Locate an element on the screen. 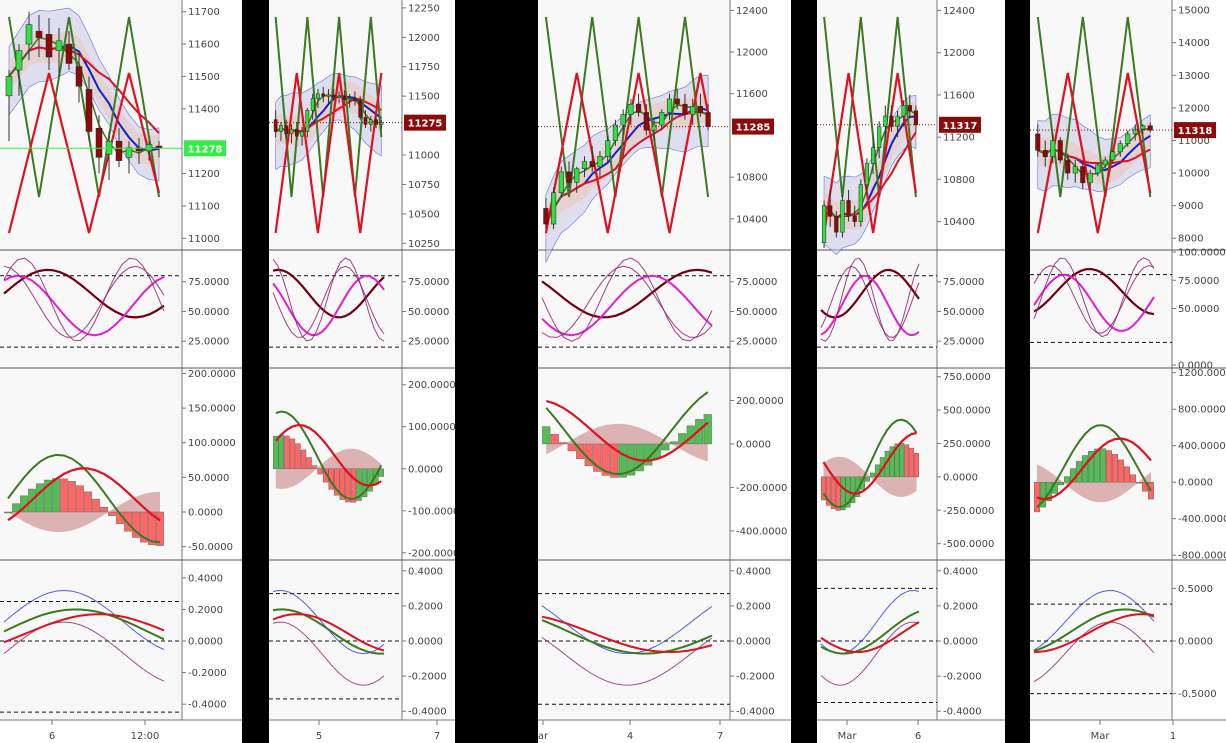 The width and height of the screenshot is (1226, 743). envelope-band is located at coordinates (84, 98).